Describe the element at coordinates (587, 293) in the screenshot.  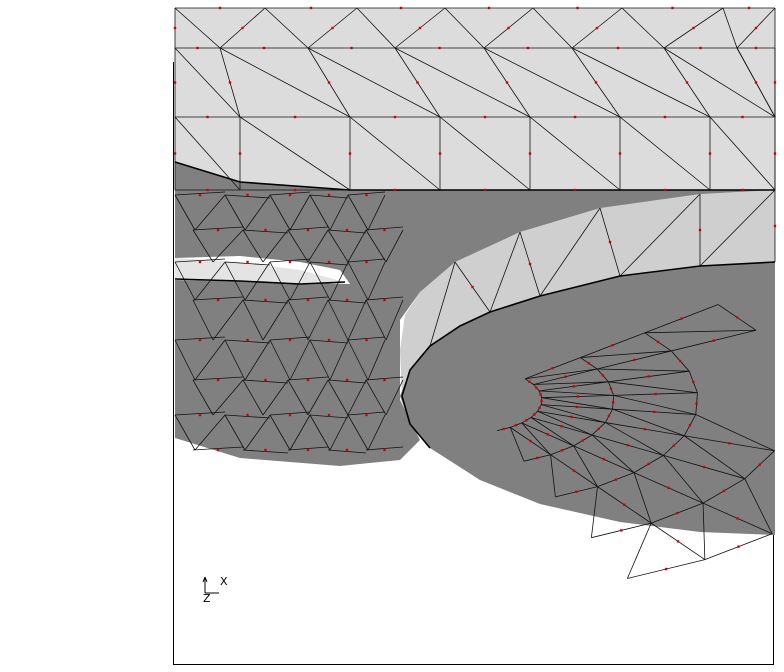
I see `funnel-light-surface` at that location.